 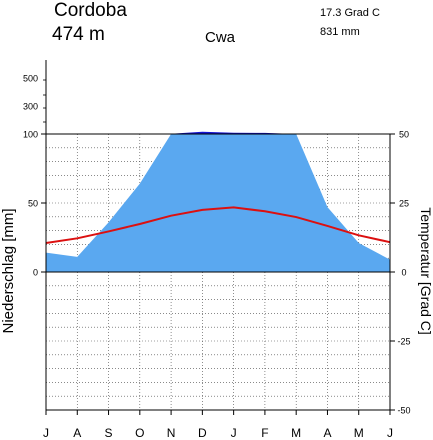 What do you see at coordinates (139, 433) in the screenshot?
I see `x-tick-label: O` at bounding box center [139, 433].